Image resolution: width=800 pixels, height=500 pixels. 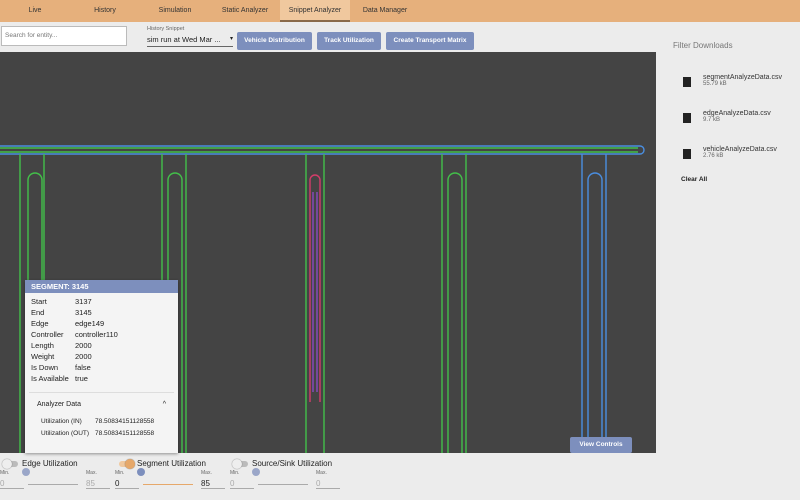 I want to click on analyzer-row: Utilization (OUT) 78.50834151128558, so click(x=101, y=436).